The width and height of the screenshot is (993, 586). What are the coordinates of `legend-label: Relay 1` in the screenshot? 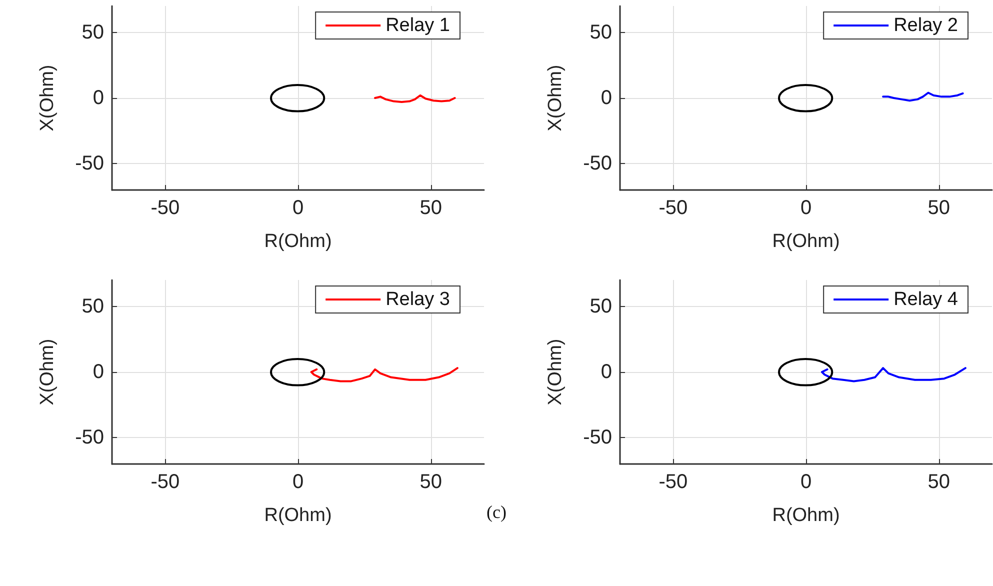 It's located at (418, 25).